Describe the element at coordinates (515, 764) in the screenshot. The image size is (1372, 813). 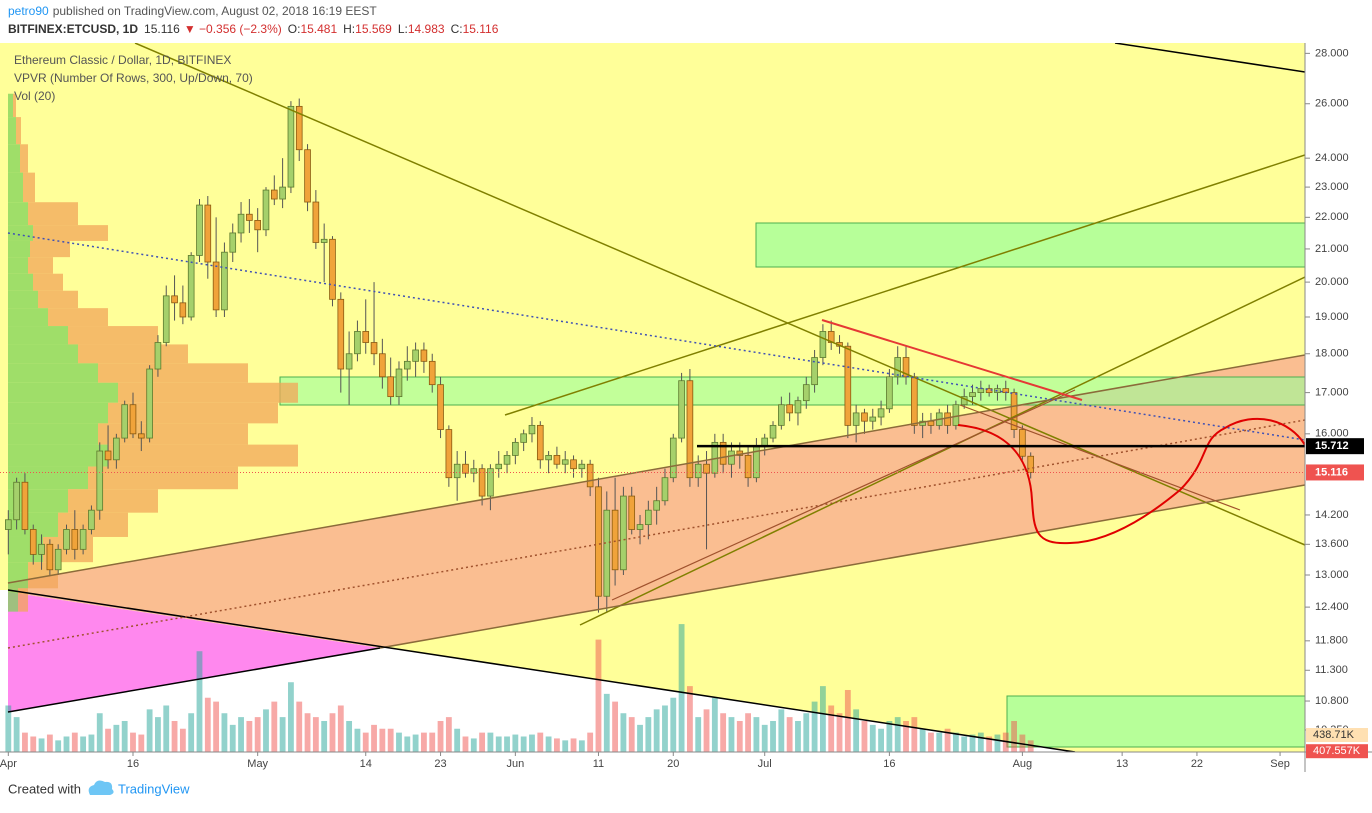
I see `x-tick-label: Jun` at that location.